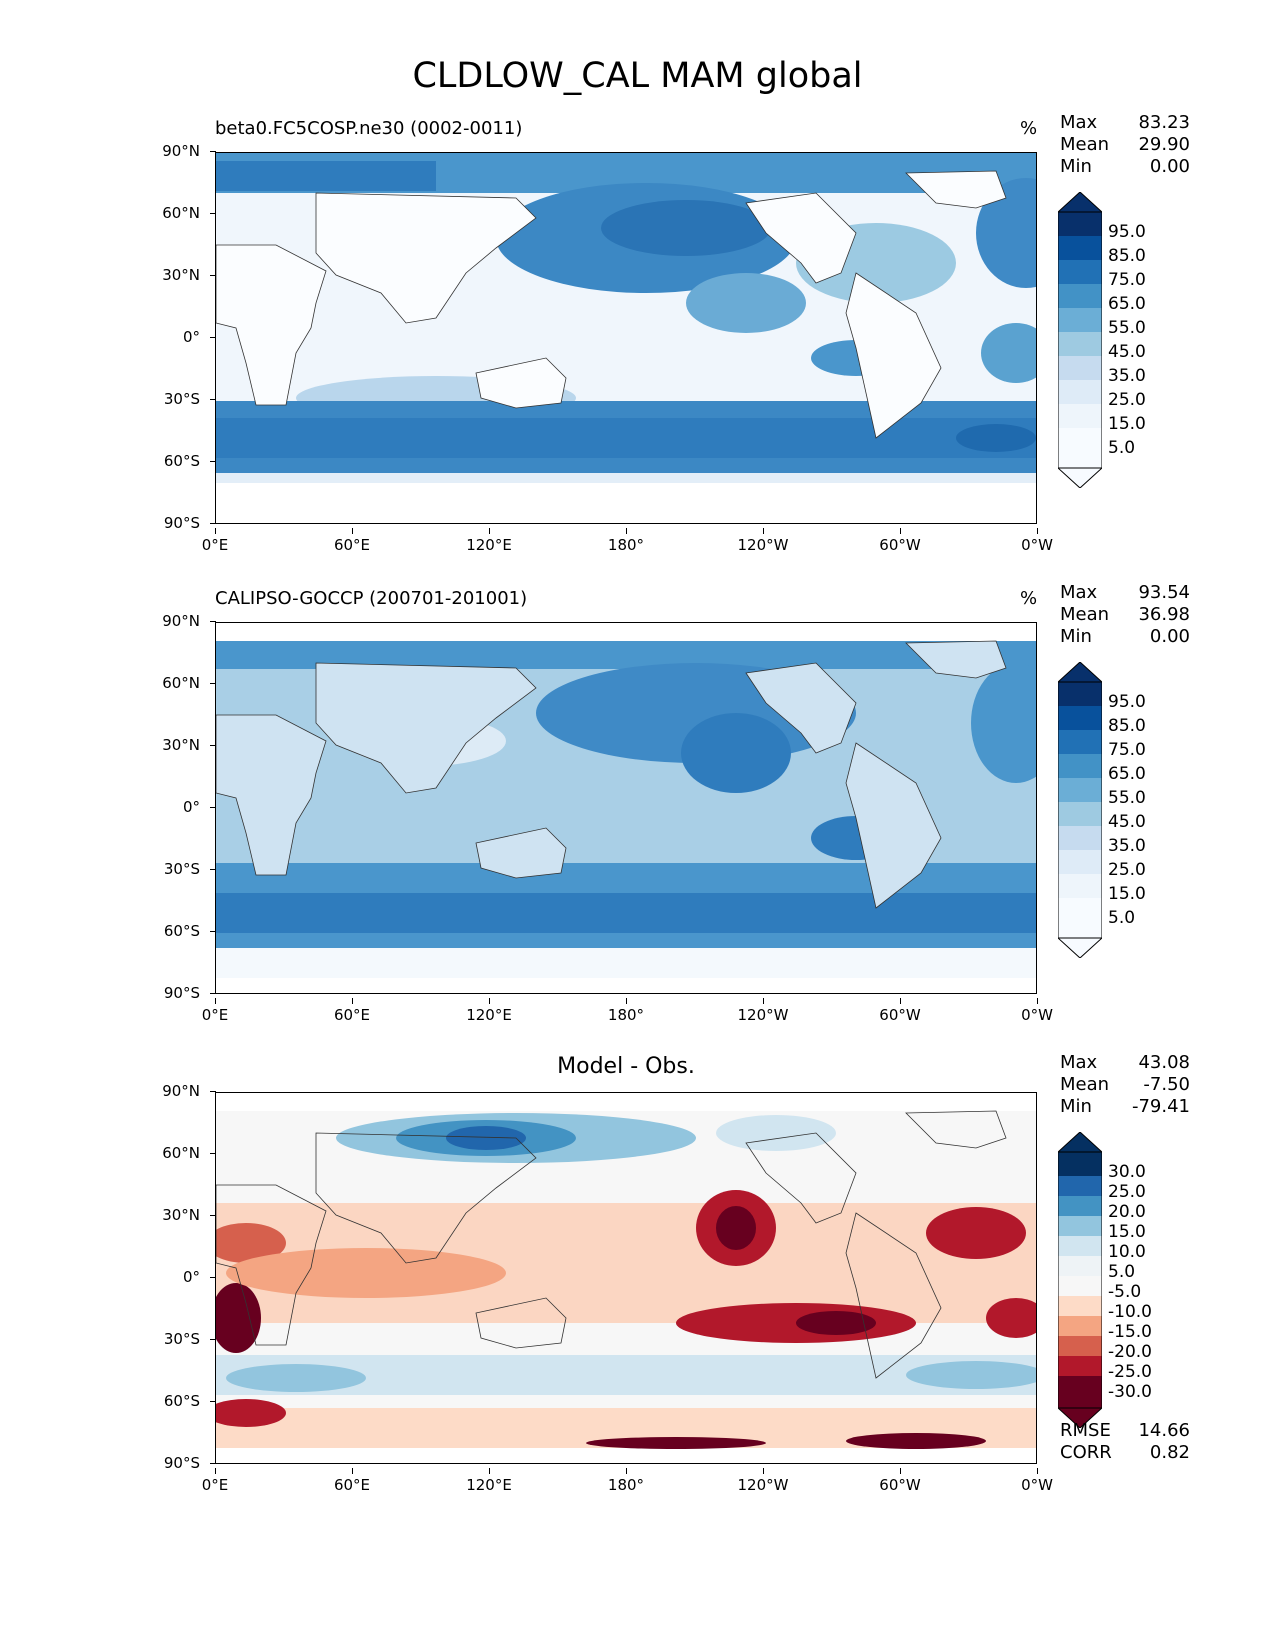 This screenshot has width=1275, height=1650. Describe the element at coordinates (1127, 1252) in the screenshot. I see `colorbar-tick: 10.0` at that location.